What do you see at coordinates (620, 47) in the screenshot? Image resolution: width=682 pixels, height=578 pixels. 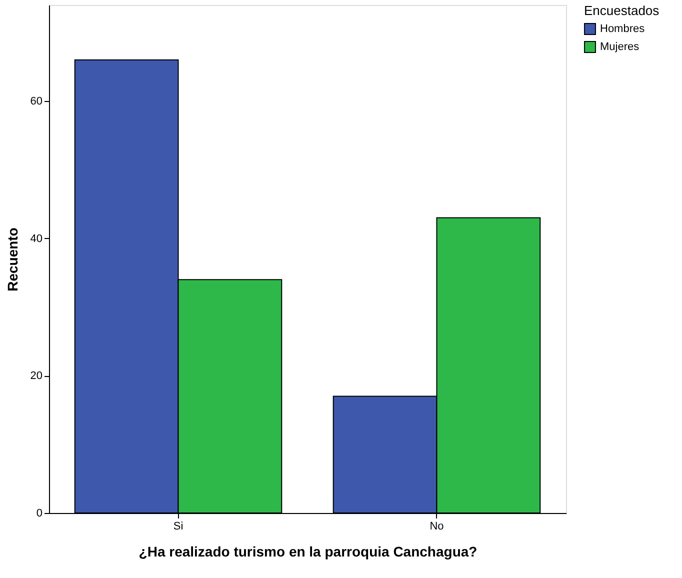 I see `legend-label: Mujeres` at bounding box center [620, 47].